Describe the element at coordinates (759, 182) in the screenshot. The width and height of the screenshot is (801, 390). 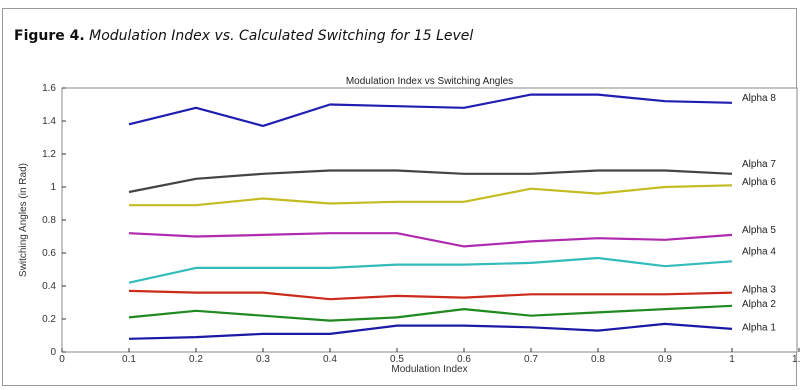
I see `series-label: Alpha 6` at that location.